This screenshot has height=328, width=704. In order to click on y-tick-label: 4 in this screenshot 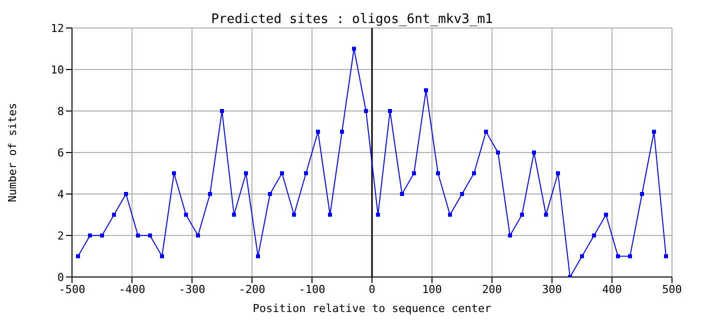, I will do `click(60, 194)`.